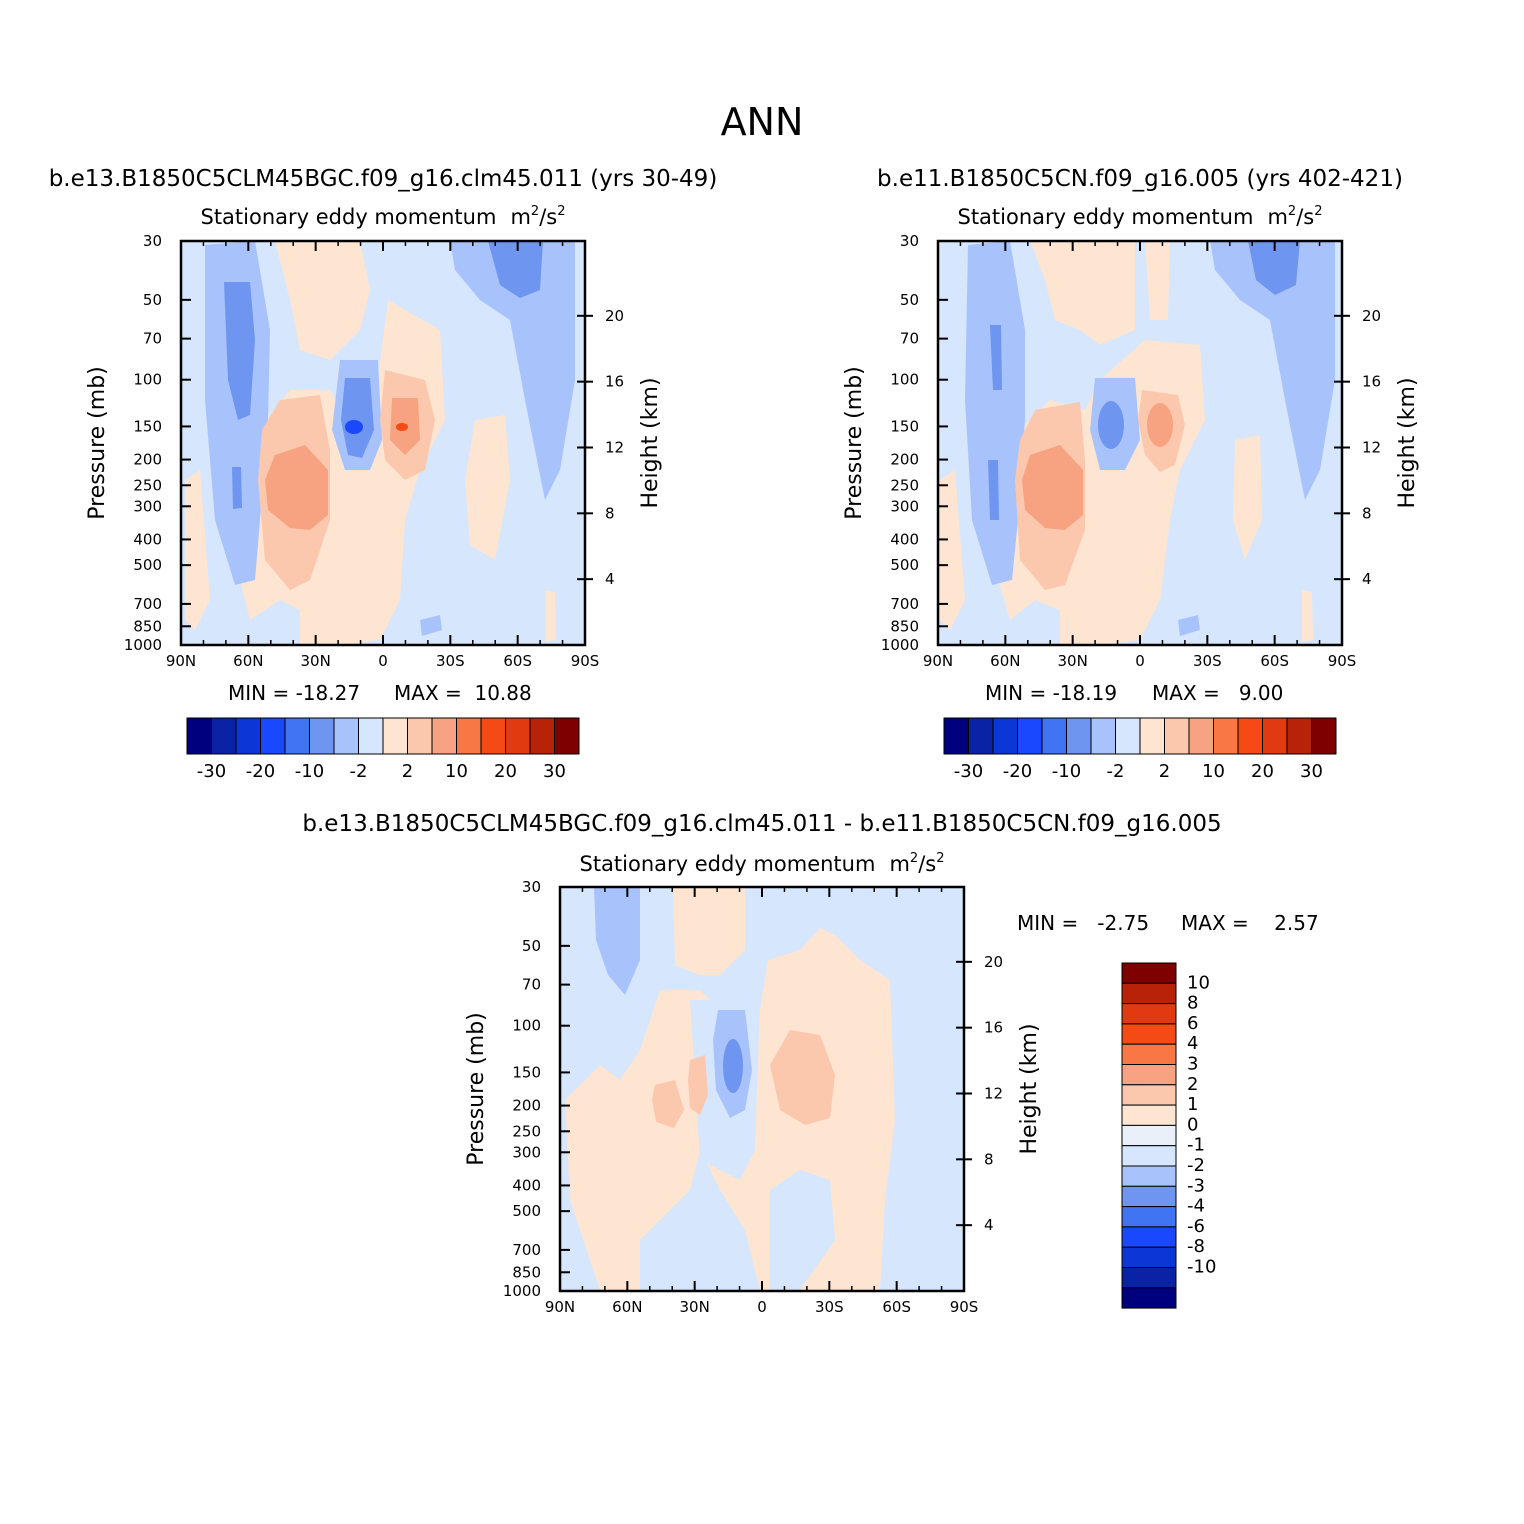 This screenshot has width=1524, height=1524. I want to click on y-tick-label: 400, so click(147, 539).